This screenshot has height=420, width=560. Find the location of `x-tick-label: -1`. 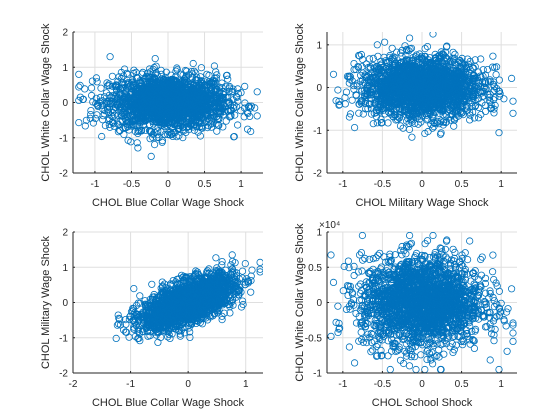

x-tick-label: -1 is located at coordinates (94, 184).